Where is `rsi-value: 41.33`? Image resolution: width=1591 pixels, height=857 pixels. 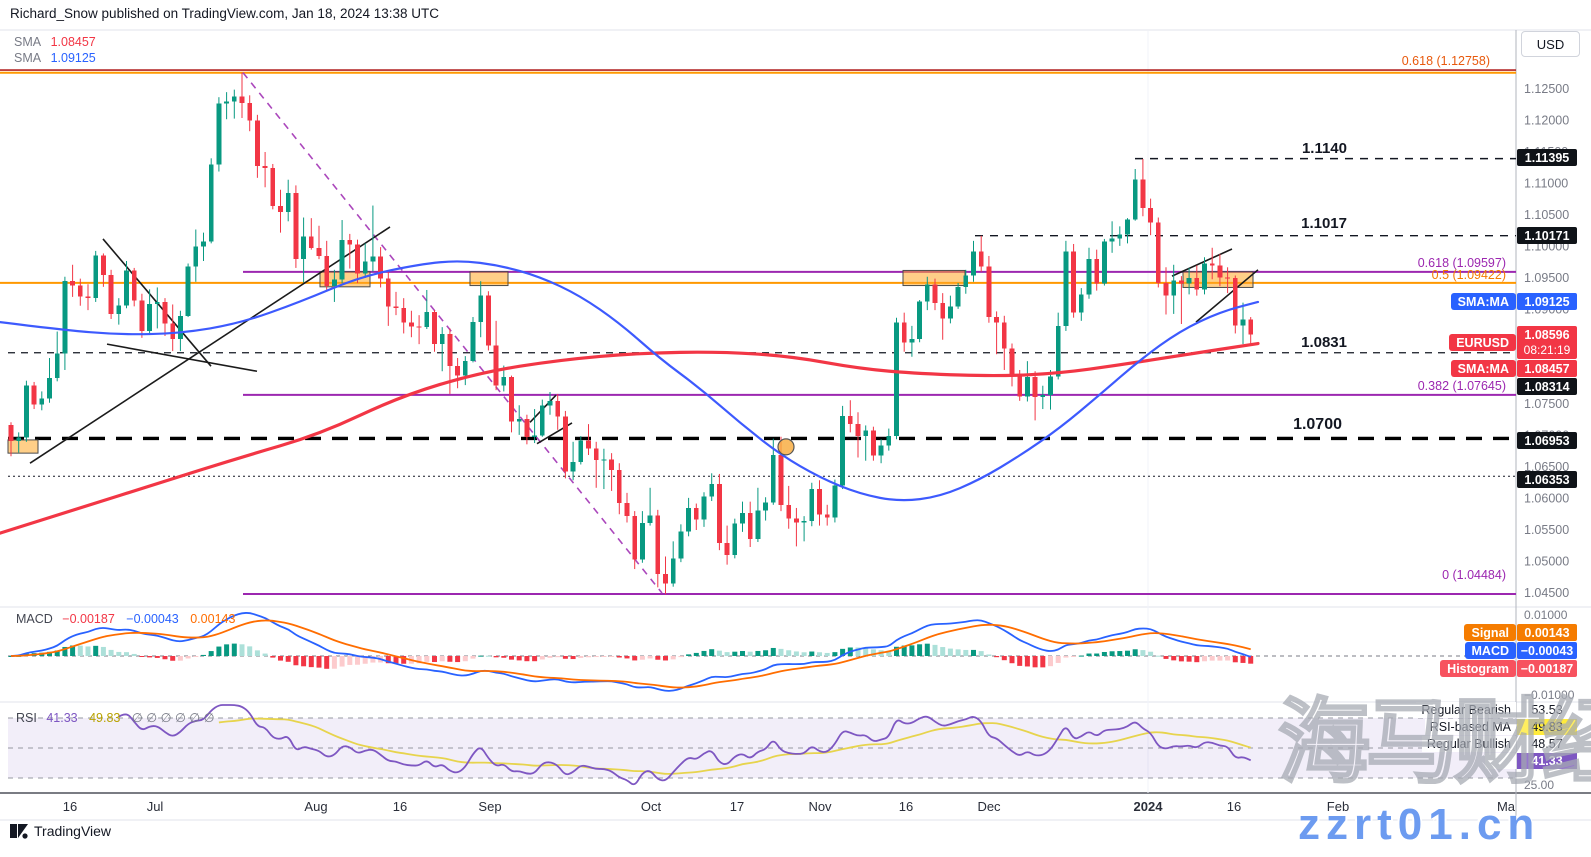
rsi-value: 41.33 is located at coordinates (62, 718).